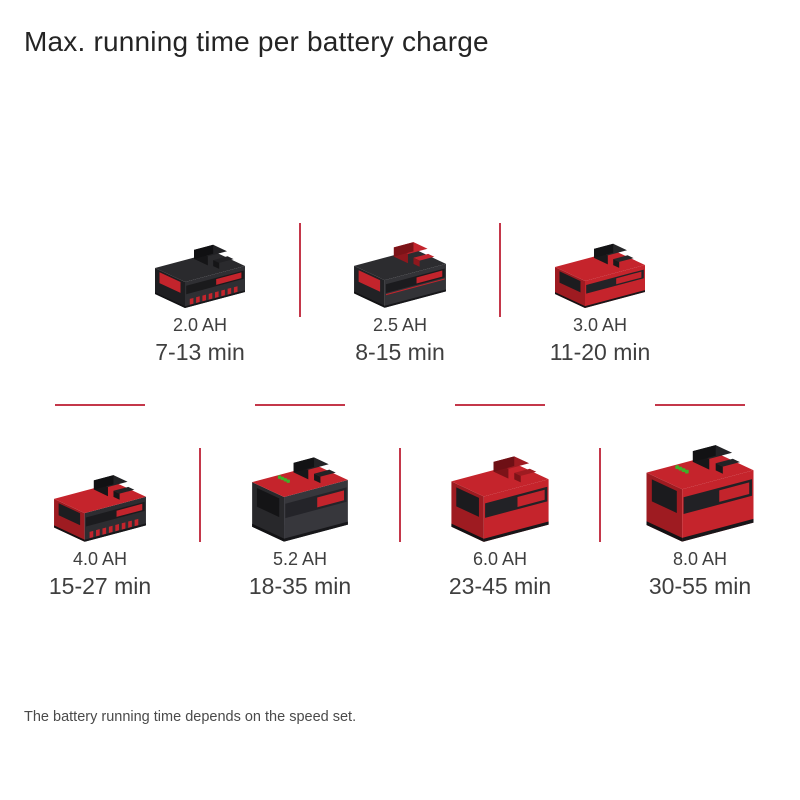 This screenshot has width=800, height=800. I want to click on battery-2-0ah-image, so click(200, 276).